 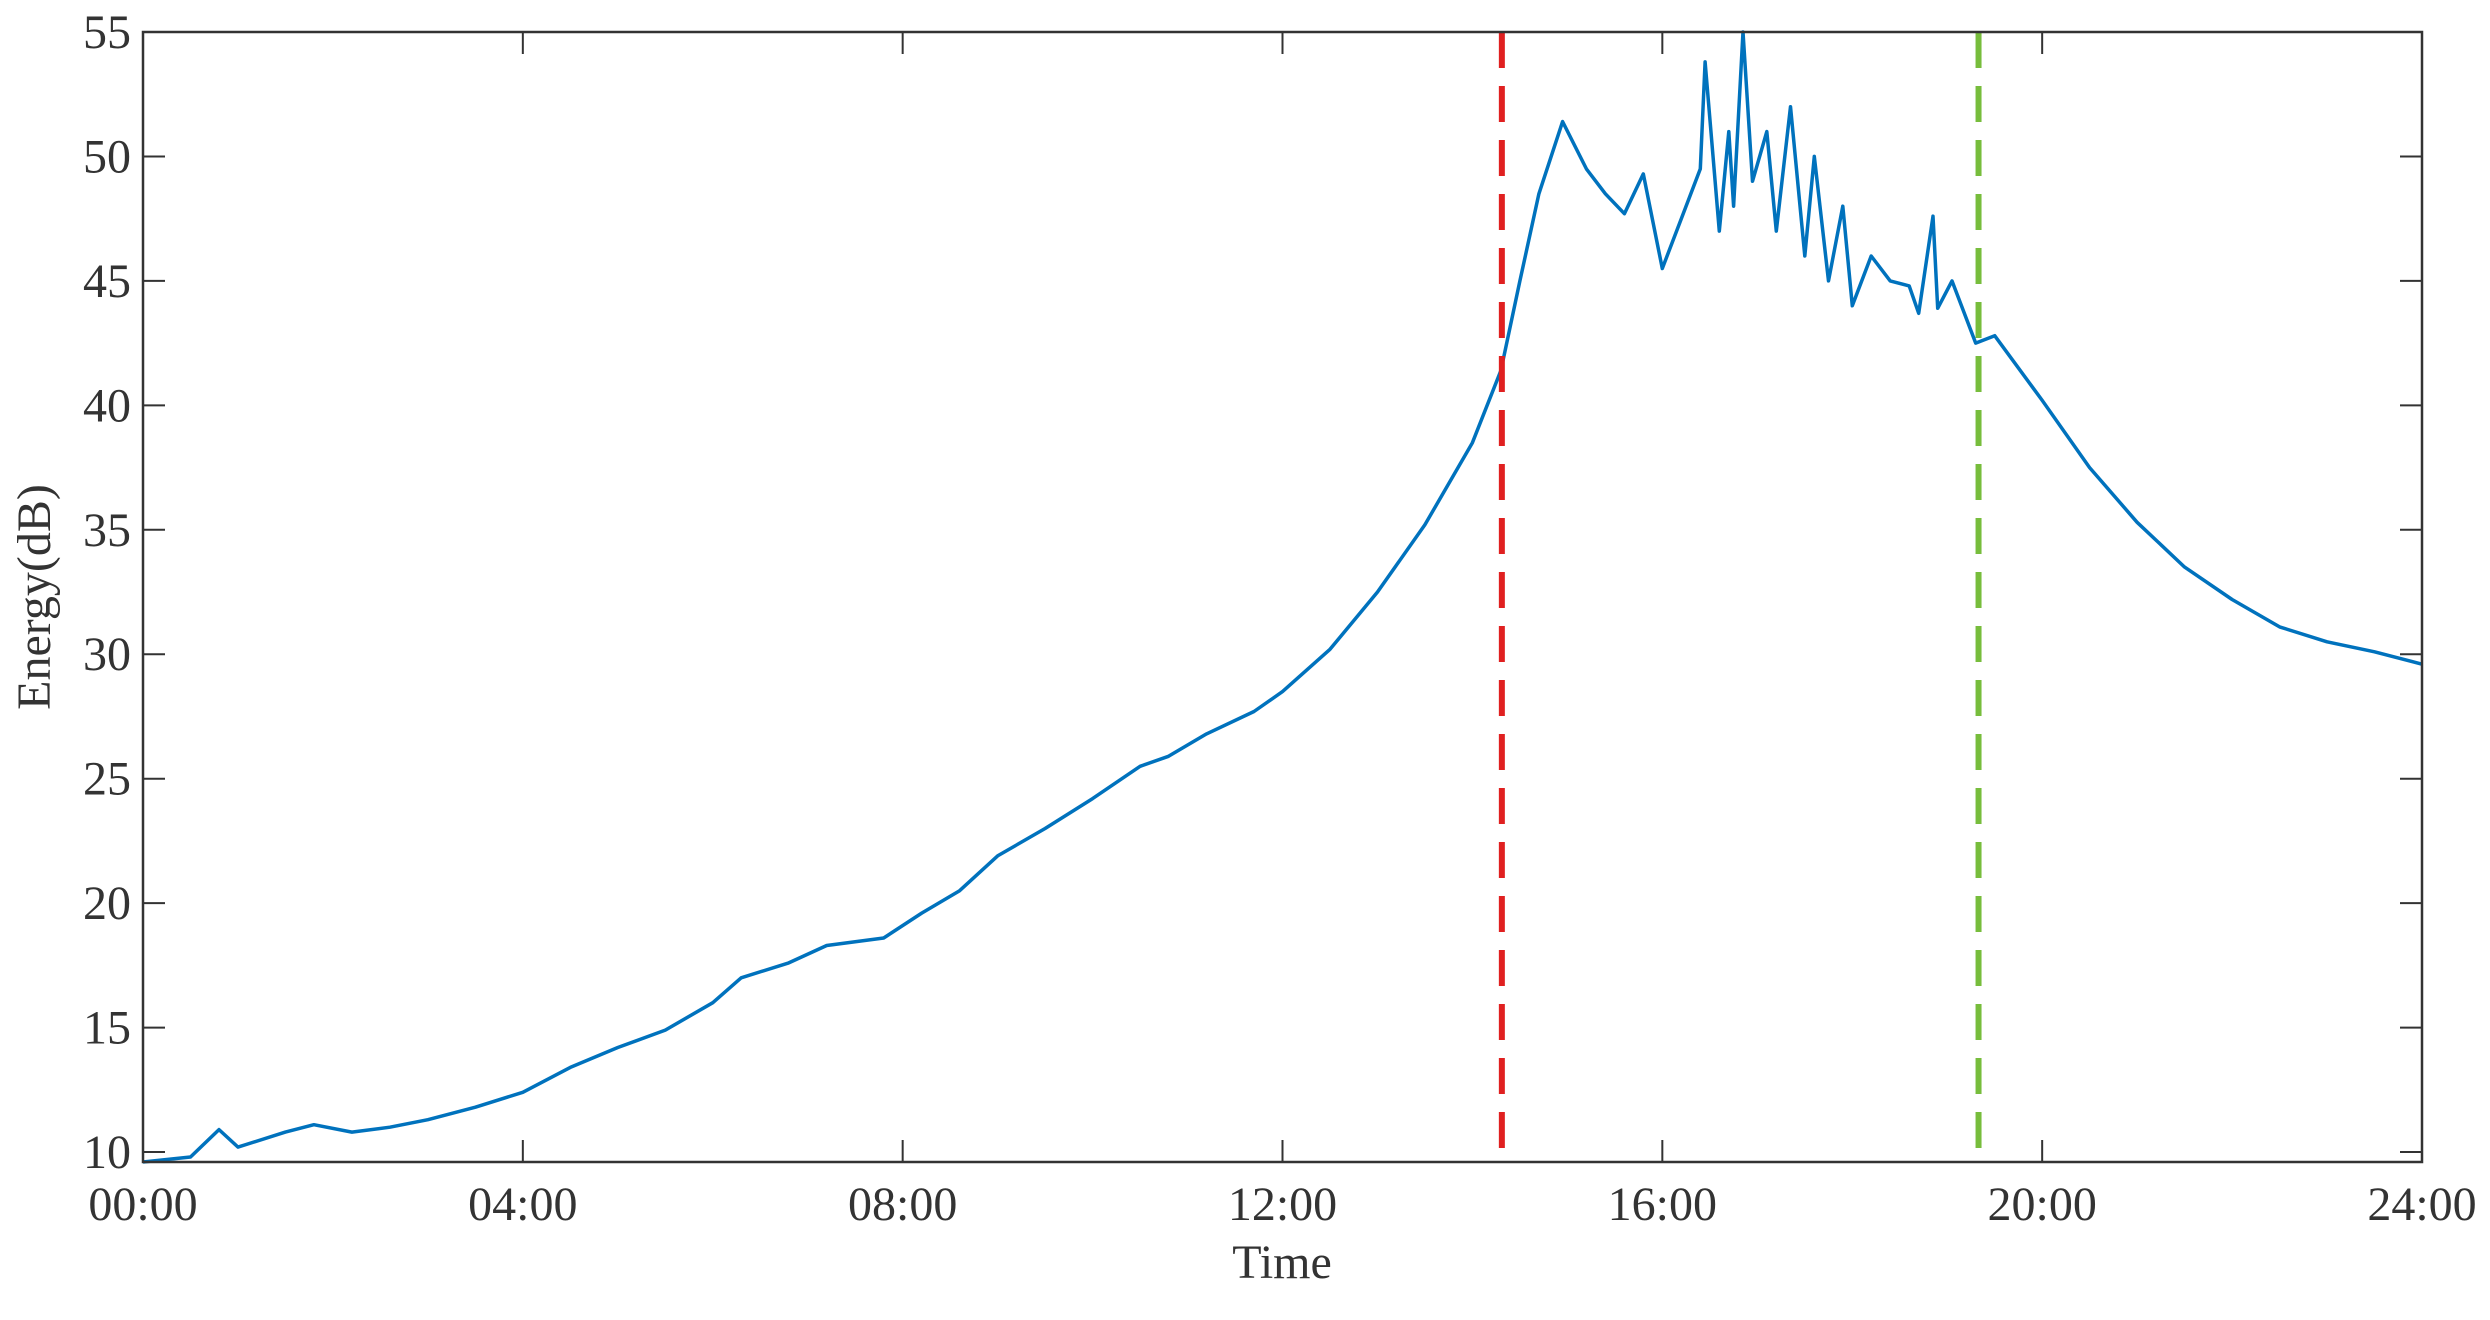 What do you see at coordinates (107, 1152) in the screenshot?
I see `y-tick-label: 10` at bounding box center [107, 1152].